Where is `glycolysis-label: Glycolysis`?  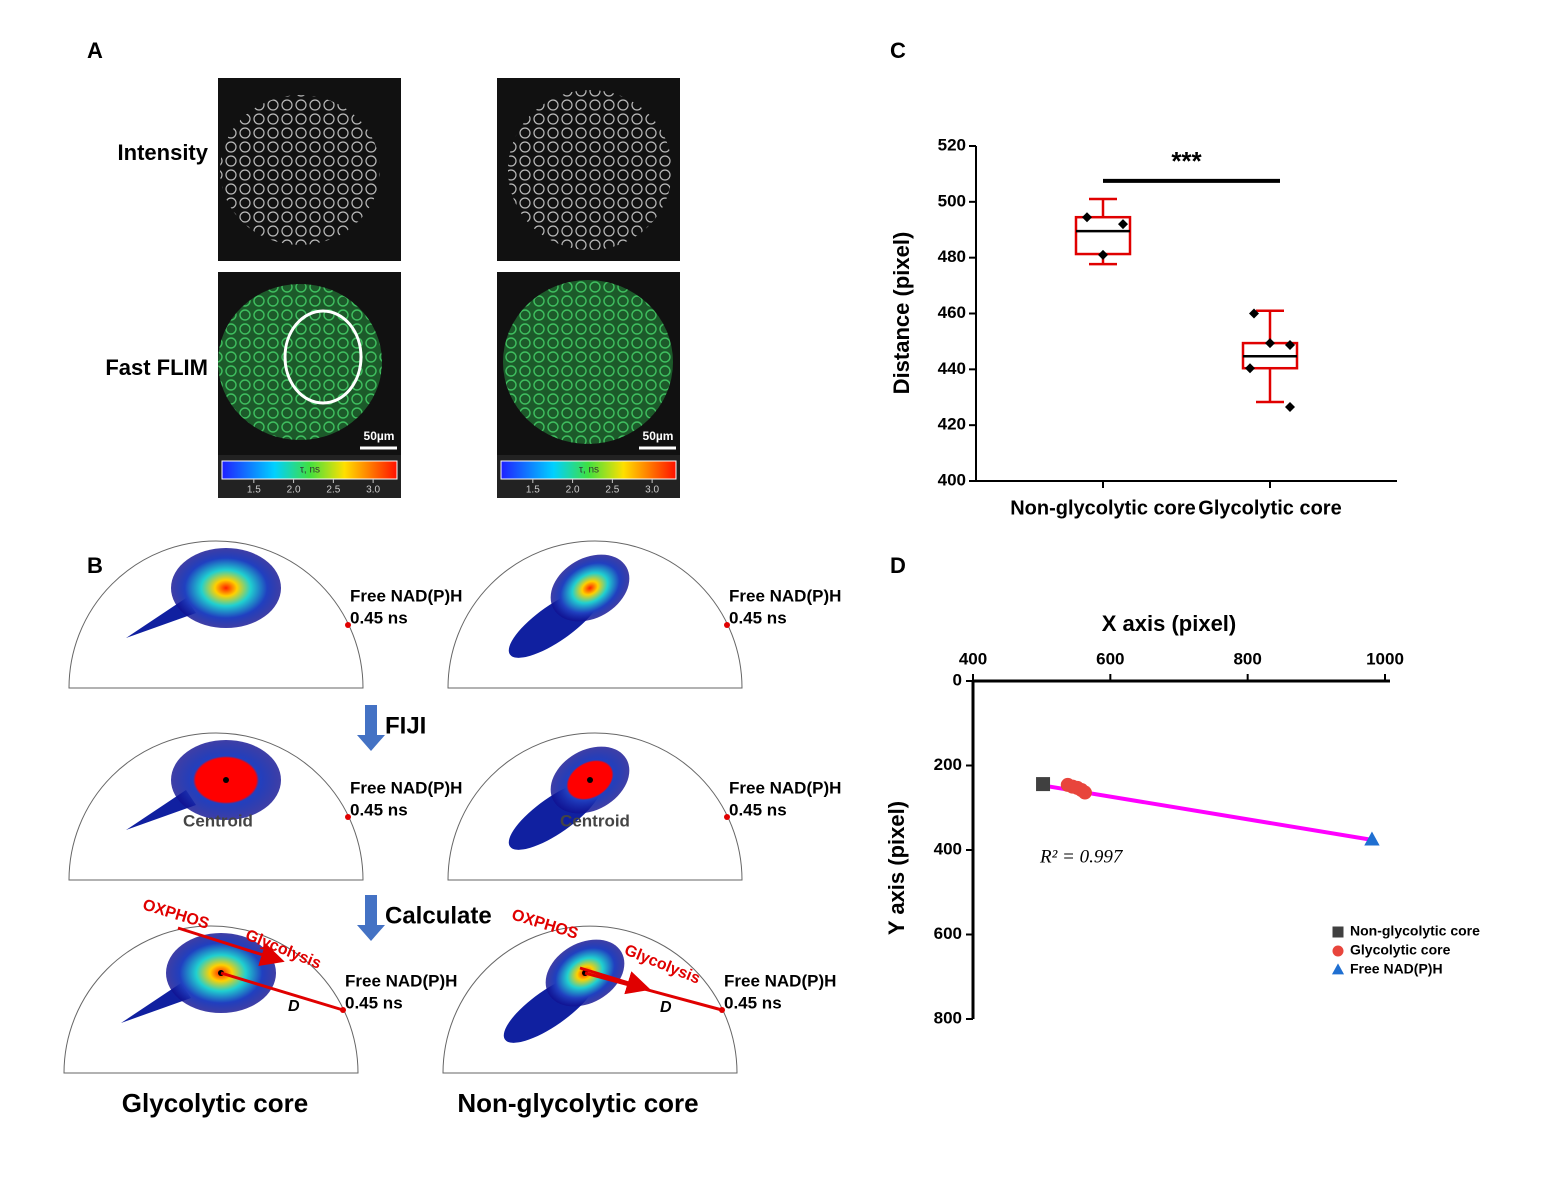
glycolysis-label: Glycolysis is located at coordinates (662, 965).